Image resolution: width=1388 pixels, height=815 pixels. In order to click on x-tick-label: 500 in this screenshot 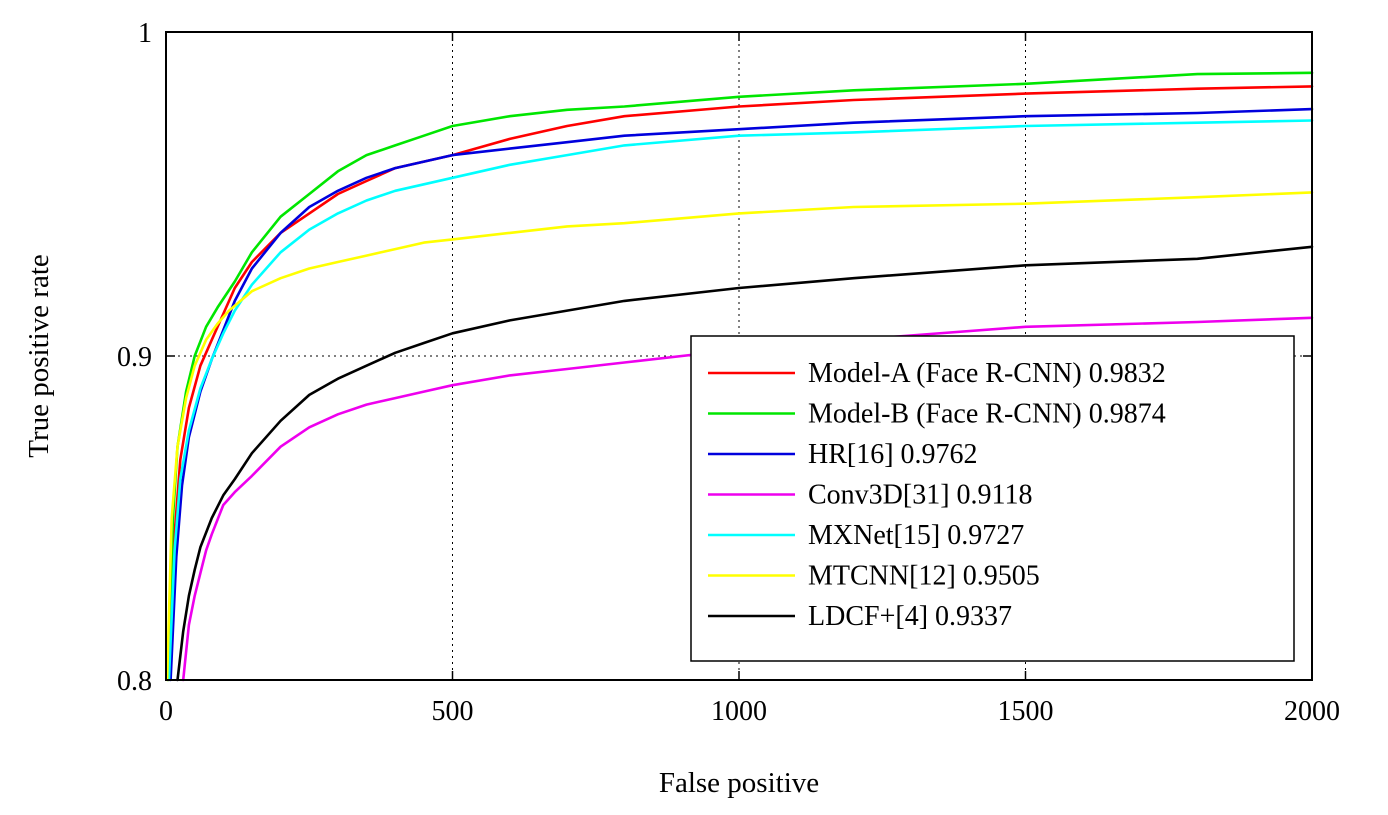, I will do `click(453, 711)`.